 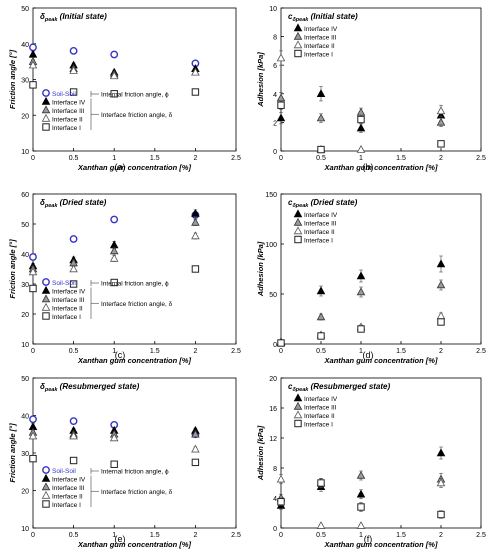 What do you see at coordinates (69, 480) in the screenshot?
I see `panel-e-legend-label: Interface IV` at bounding box center [69, 480].